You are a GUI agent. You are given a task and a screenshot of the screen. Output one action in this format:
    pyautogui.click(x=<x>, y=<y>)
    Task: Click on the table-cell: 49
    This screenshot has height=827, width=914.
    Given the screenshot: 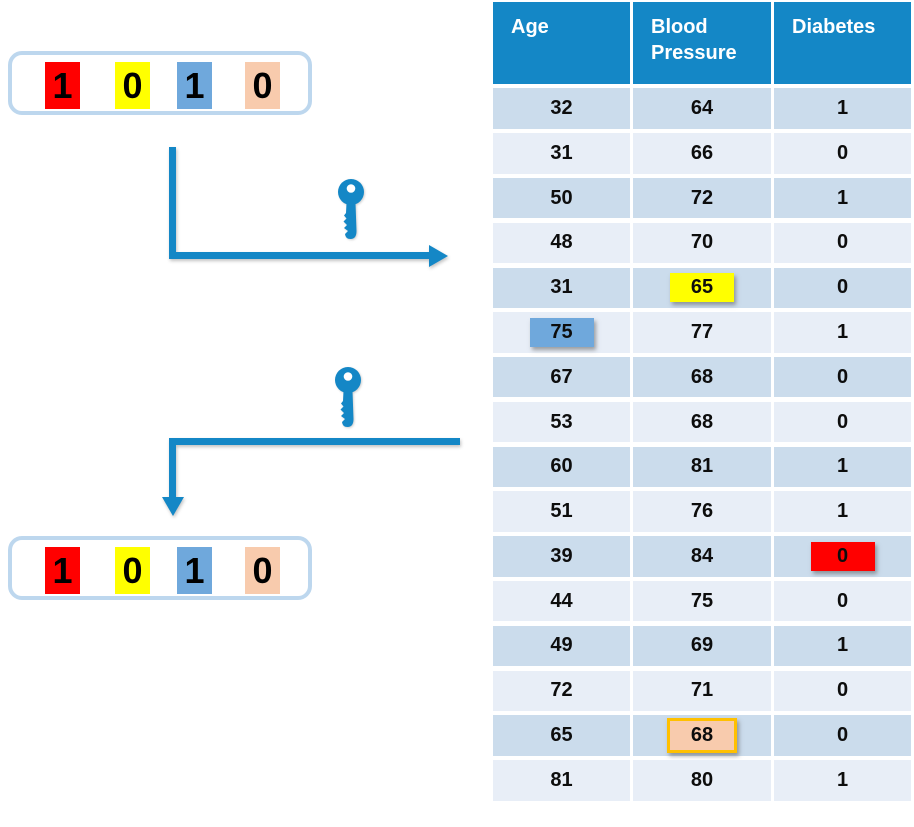 What is the action you would take?
    pyautogui.click(x=561, y=646)
    